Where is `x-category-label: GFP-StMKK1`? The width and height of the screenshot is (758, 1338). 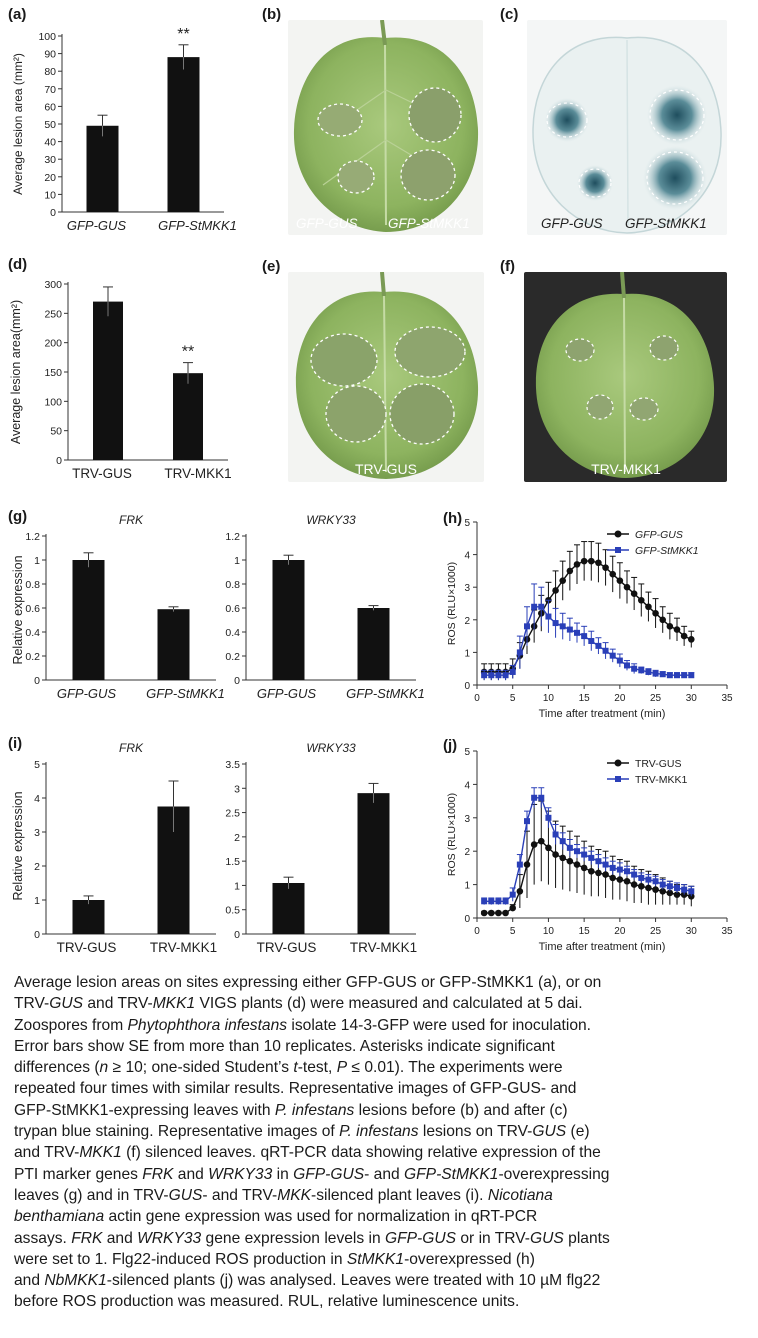
x-category-label: GFP-StMKK1 is located at coordinates (185, 693).